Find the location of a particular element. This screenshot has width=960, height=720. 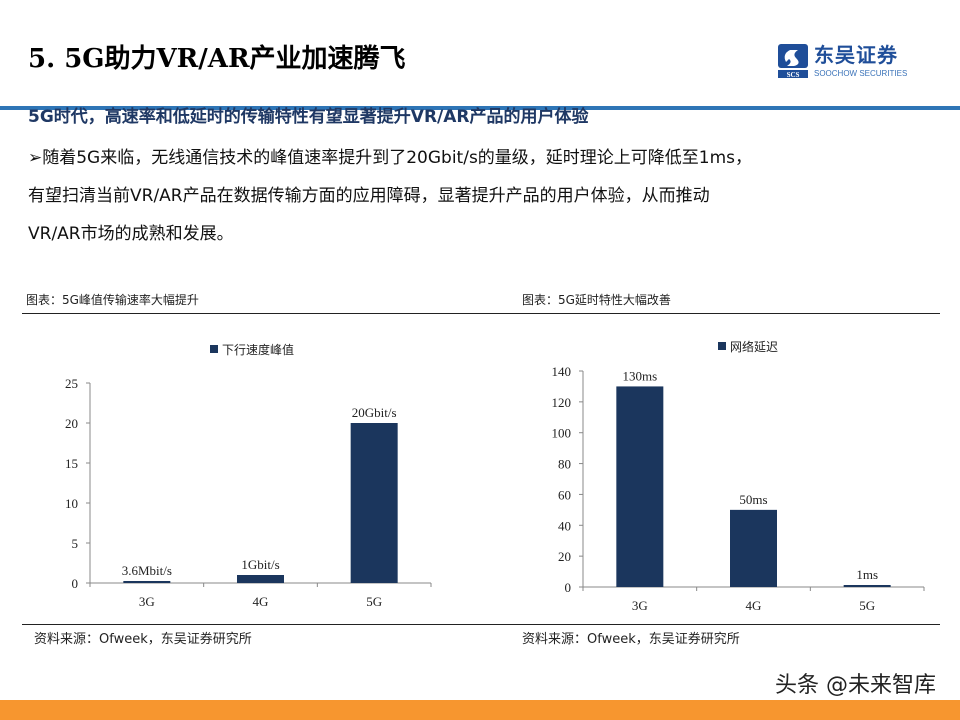

y-tick-label: 40 is located at coordinates (564, 525).